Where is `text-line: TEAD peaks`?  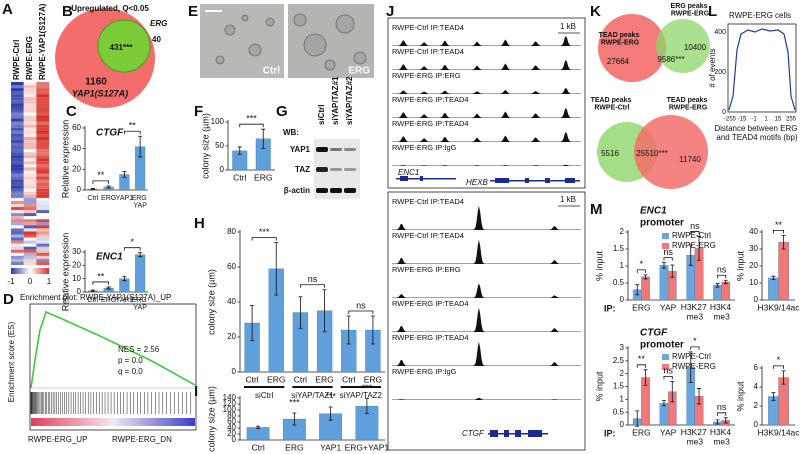 text-line: TEAD peaks is located at coordinates (688, 100).